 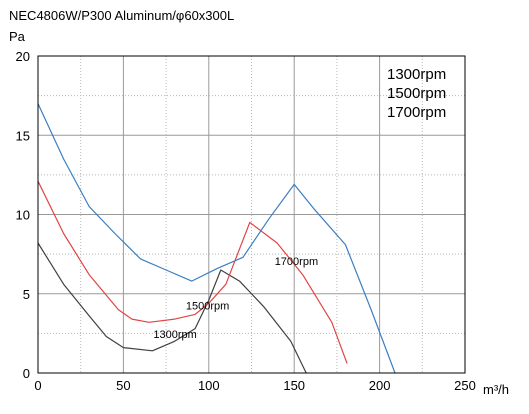 I want to click on y-tick-label: 0, so click(x=26, y=373).